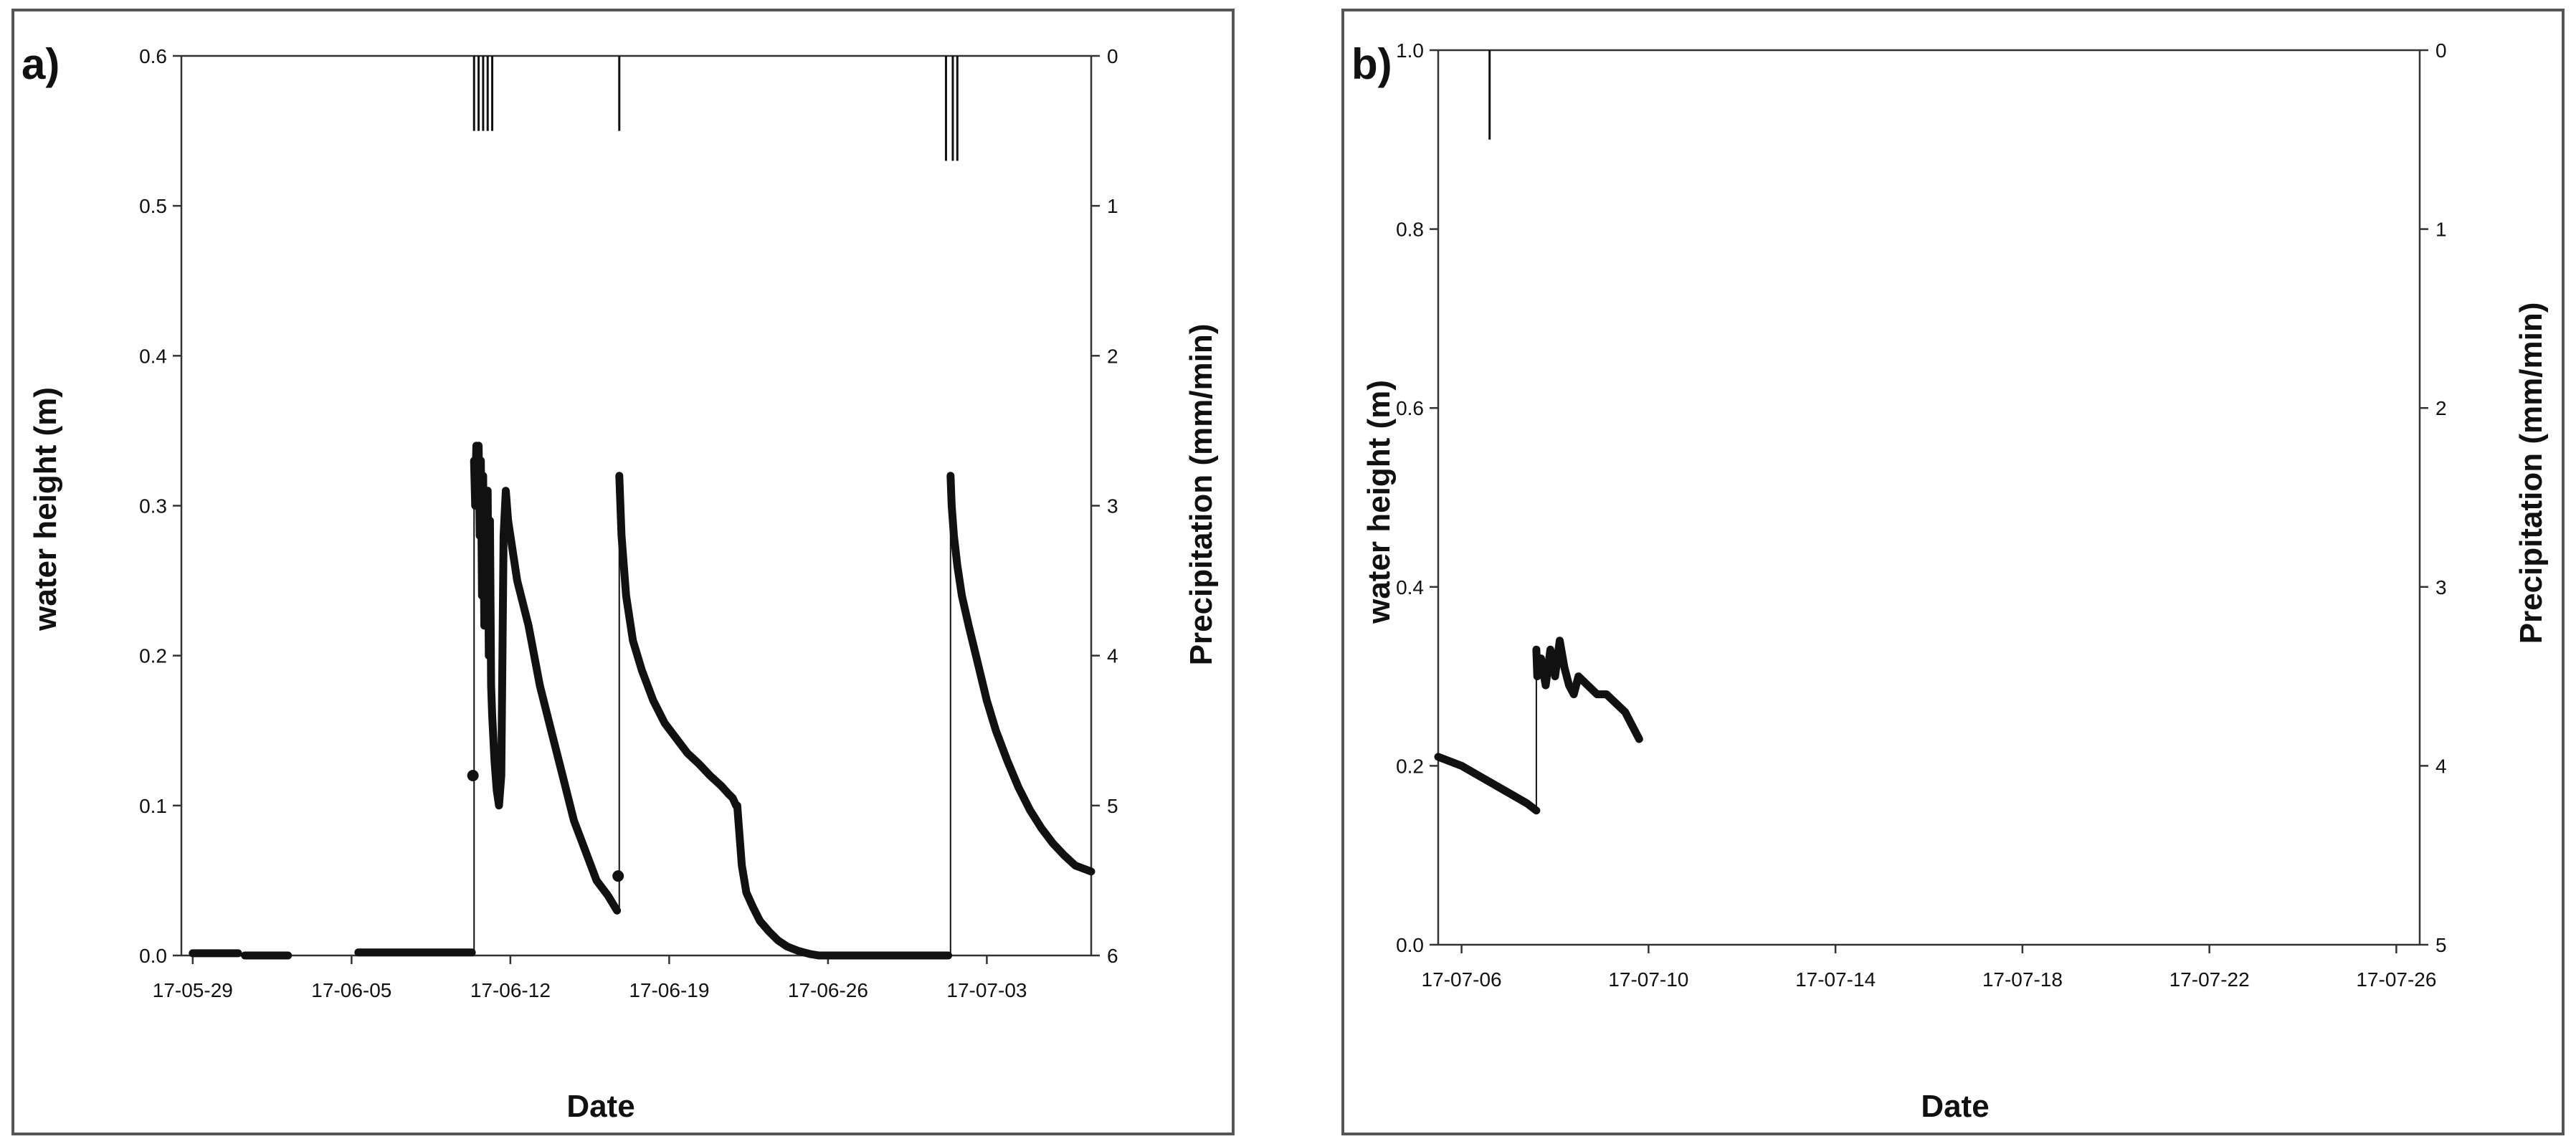  What do you see at coordinates (153, 56) in the screenshot?
I see `panel-a-y-tick-label: 0.6` at bounding box center [153, 56].